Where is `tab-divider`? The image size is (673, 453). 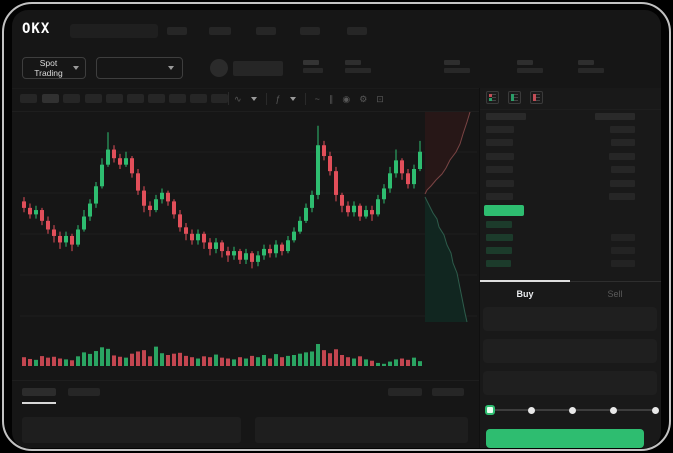
tab-divider is located at coordinates (615, 281).